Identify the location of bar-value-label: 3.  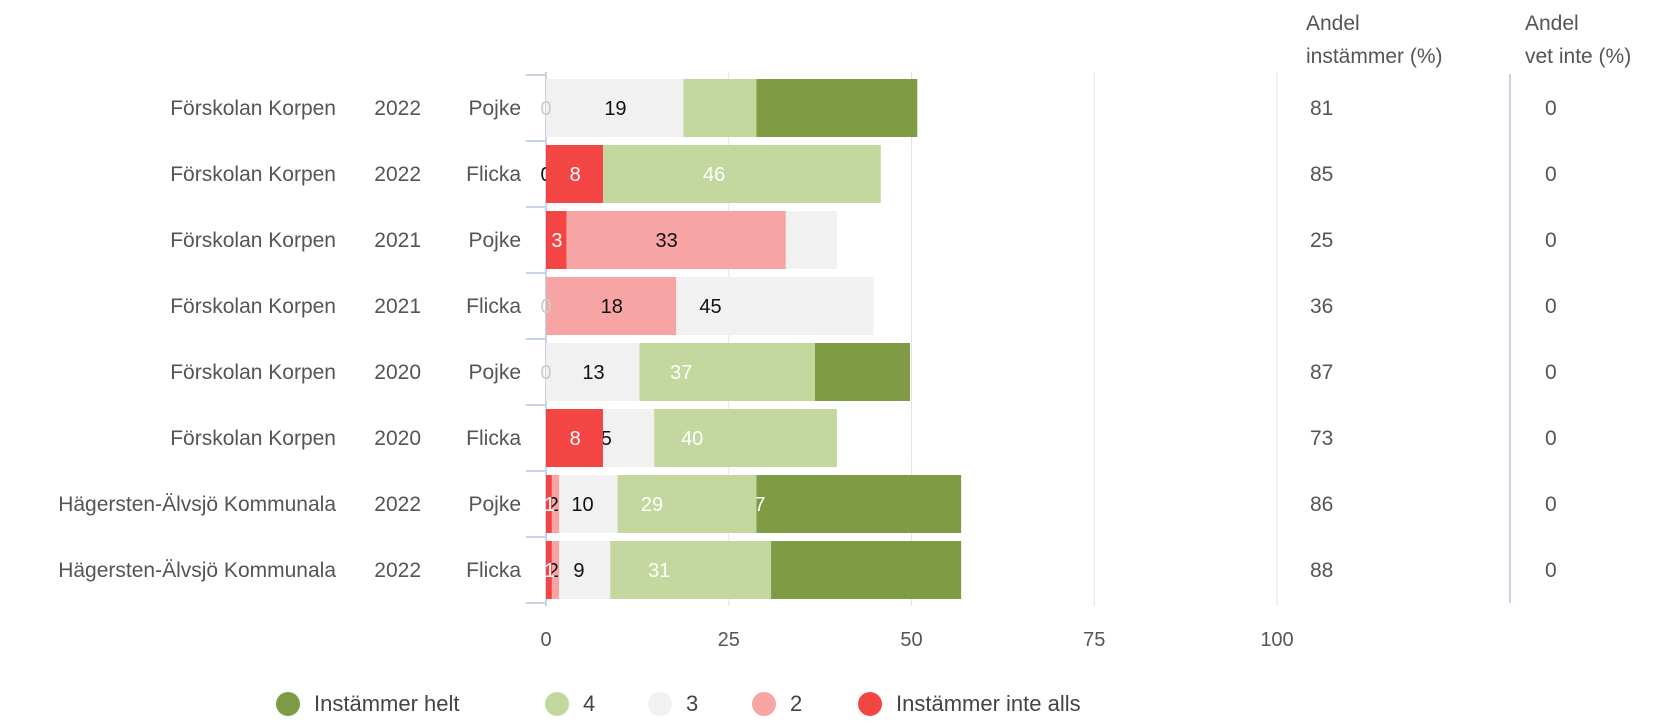
(556, 241).